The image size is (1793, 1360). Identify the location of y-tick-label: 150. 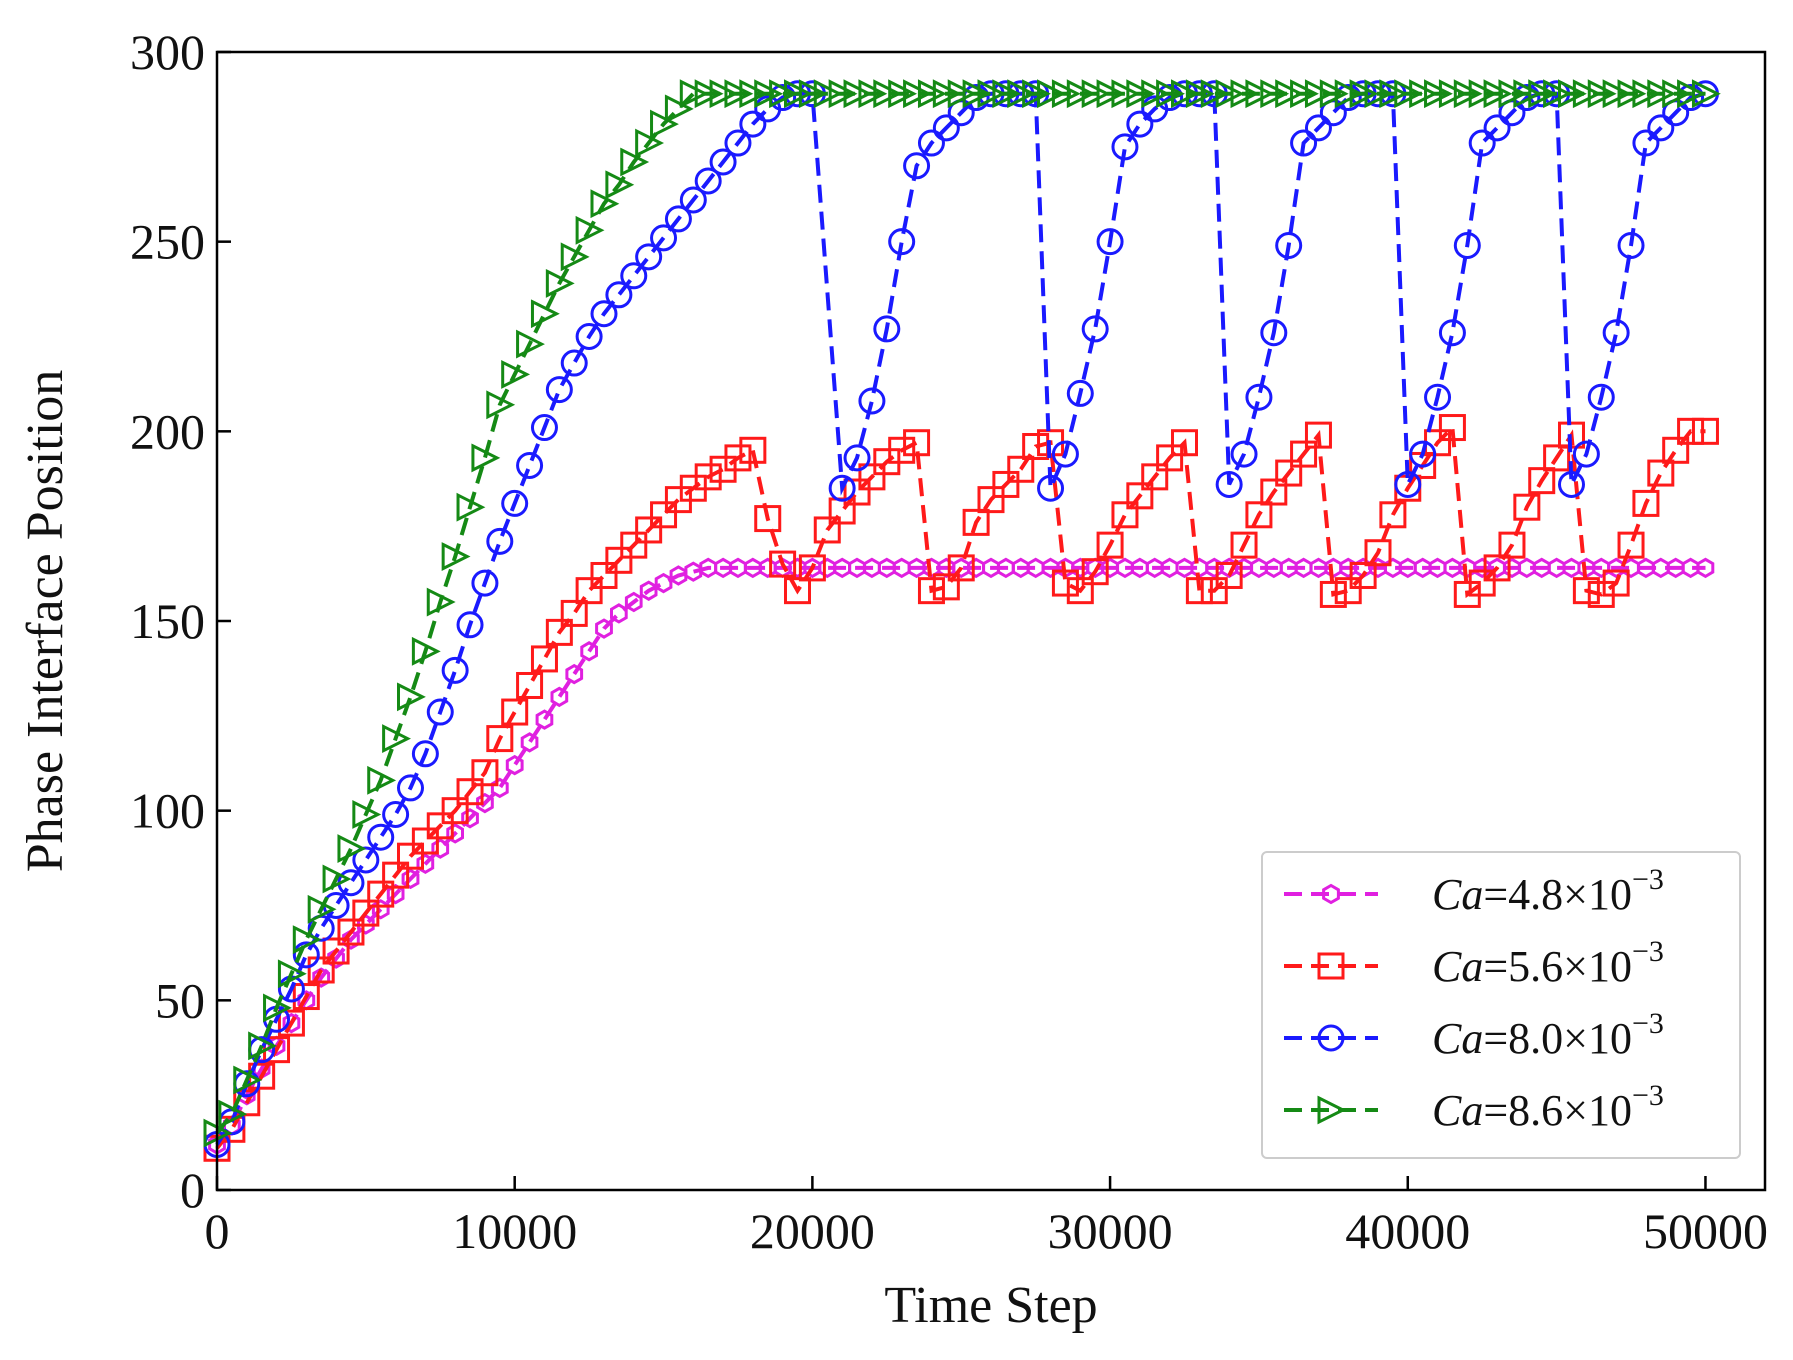
(167, 621).